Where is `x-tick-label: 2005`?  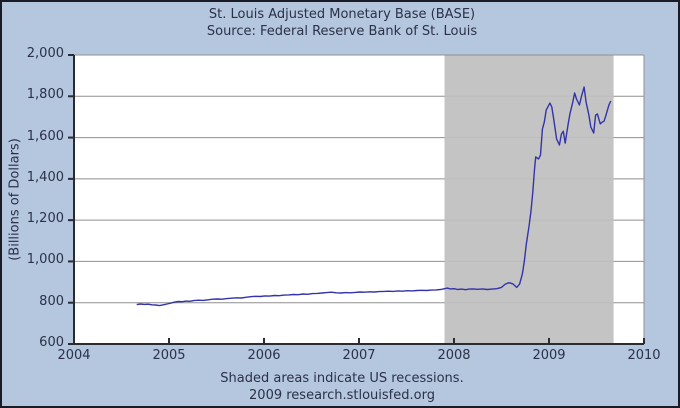 x-tick-label: 2005 is located at coordinates (169, 355).